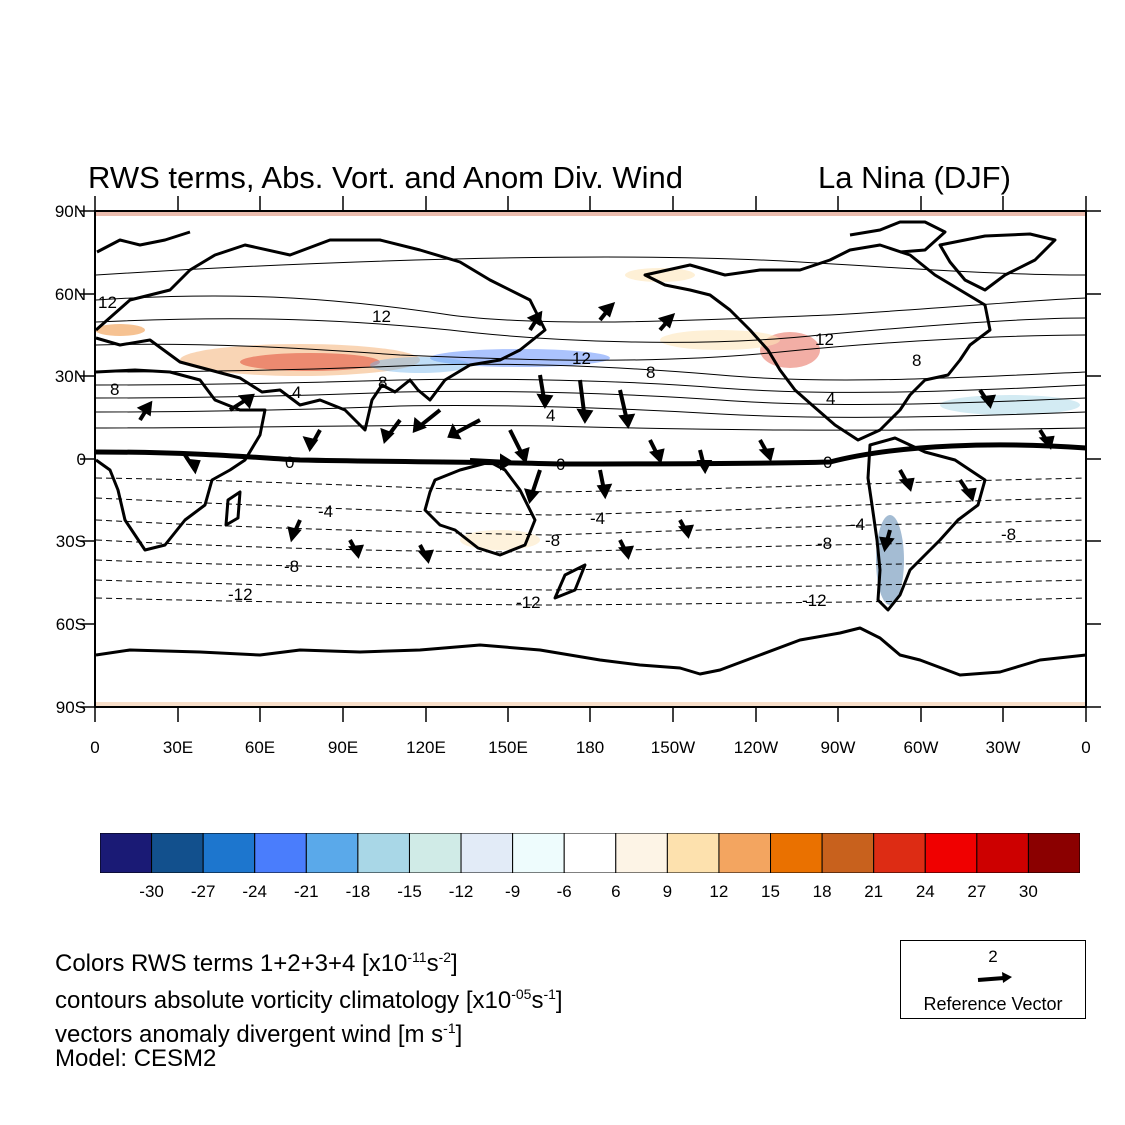  I want to click on reference-vector-box: 2 Reference Vector, so click(993, 979).